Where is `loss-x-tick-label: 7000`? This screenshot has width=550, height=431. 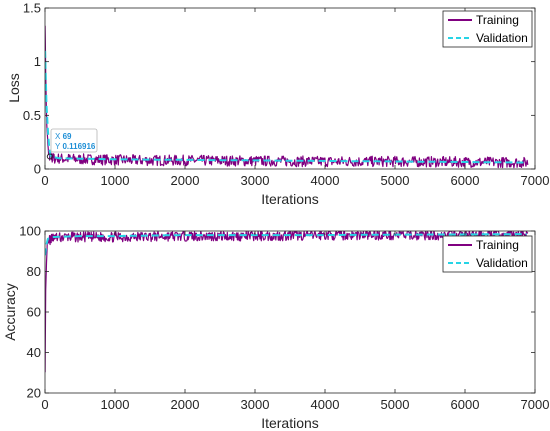 loss-x-tick-label: 7000 is located at coordinates (535, 180).